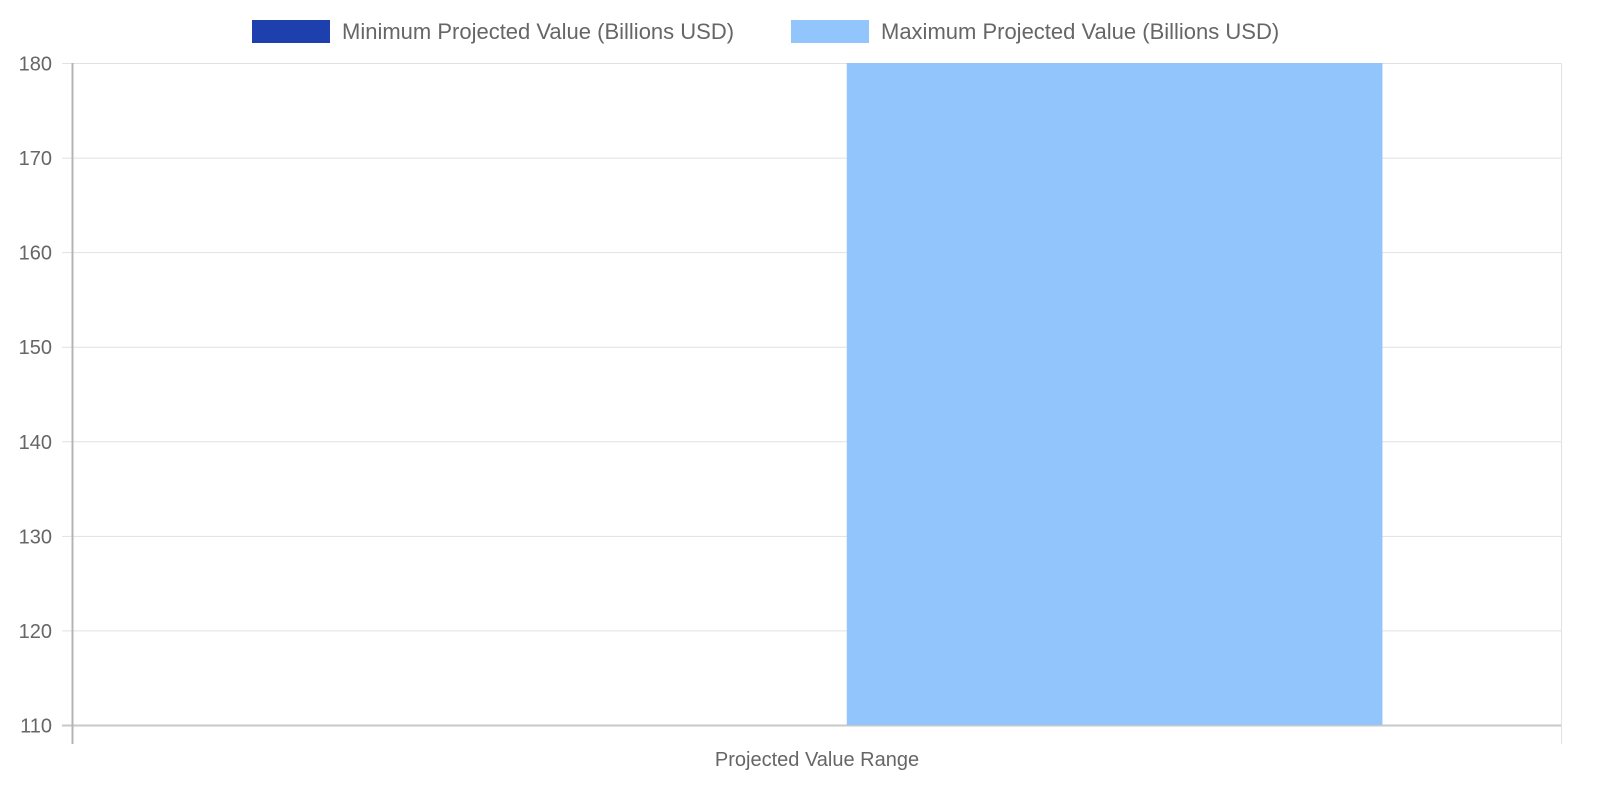 This screenshot has width=1600, height=805. Describe the element at coordinates (35, 443) in the screenshot. I see `y-tick-label: 140` at that location.